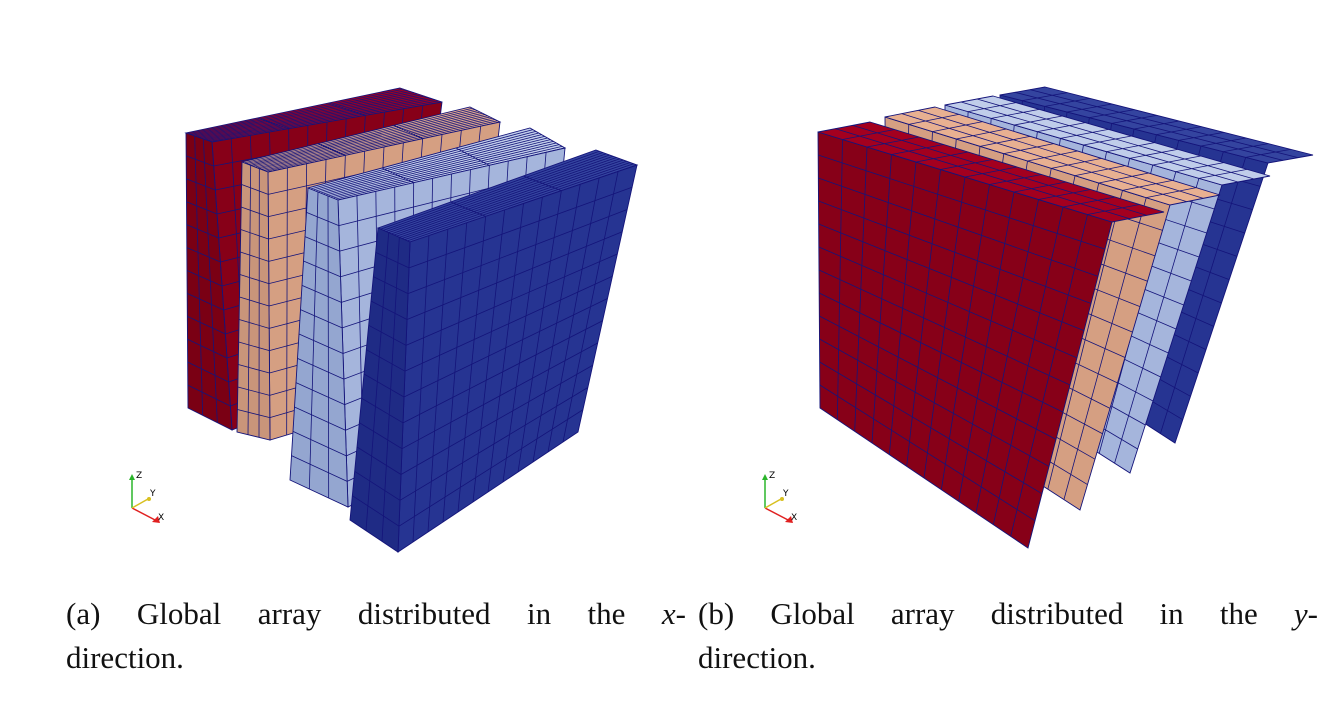 The width and height of the screenshot is (1342, 702). I want to click on caption-variable: y, so click(1300, 613).